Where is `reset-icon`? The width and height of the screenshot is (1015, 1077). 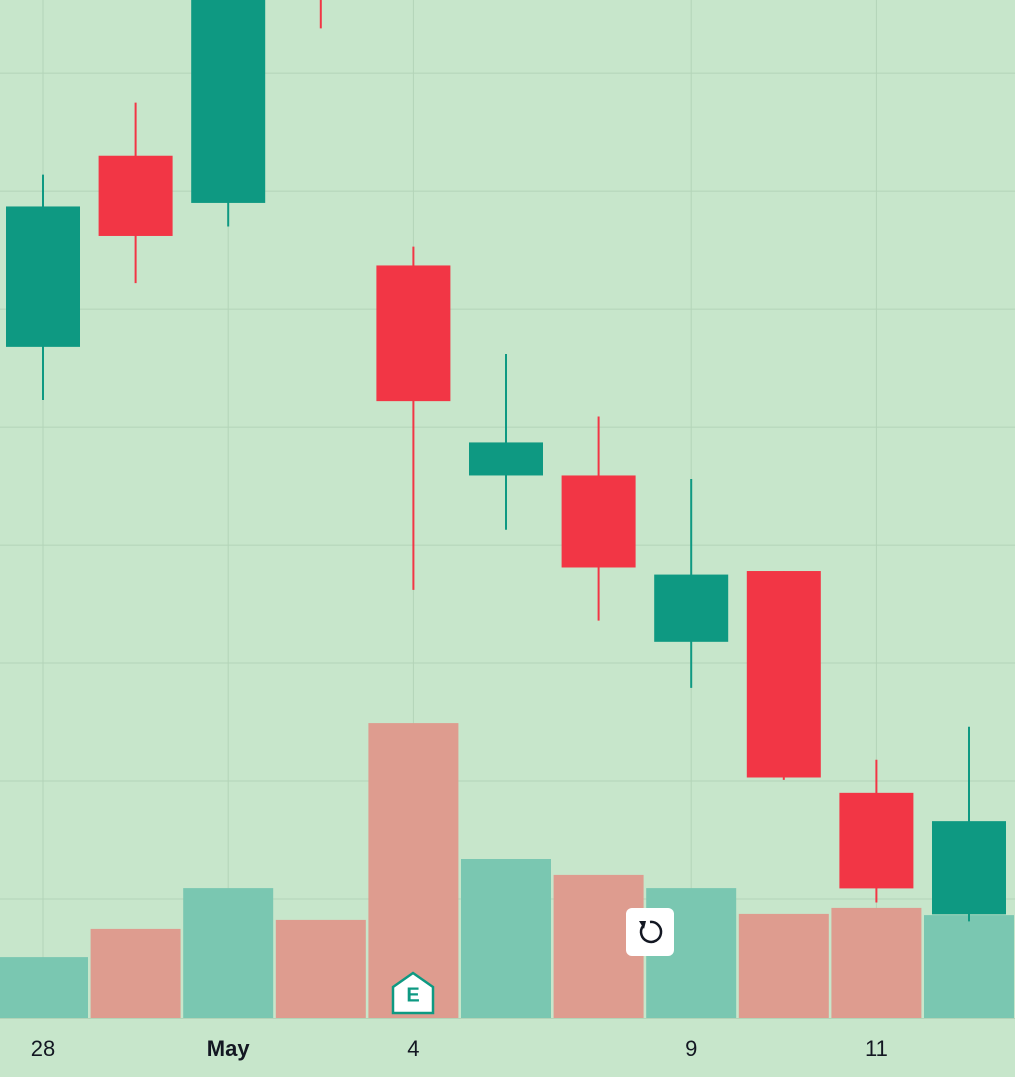 reset-icon is located at coordinates (651, 932).